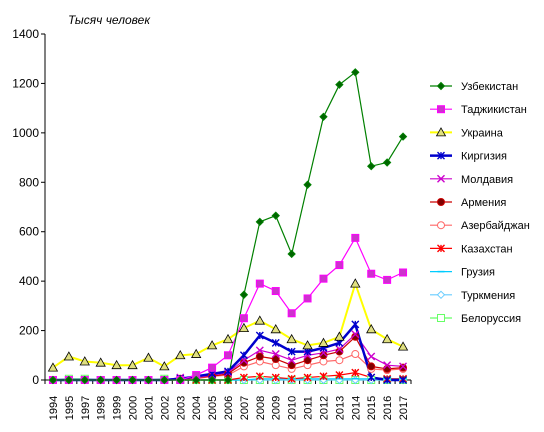  What do you see at coordinates (29, 182) in the screenshot?
I see `y-tick-label: 800` at bounding box center [29, 182].